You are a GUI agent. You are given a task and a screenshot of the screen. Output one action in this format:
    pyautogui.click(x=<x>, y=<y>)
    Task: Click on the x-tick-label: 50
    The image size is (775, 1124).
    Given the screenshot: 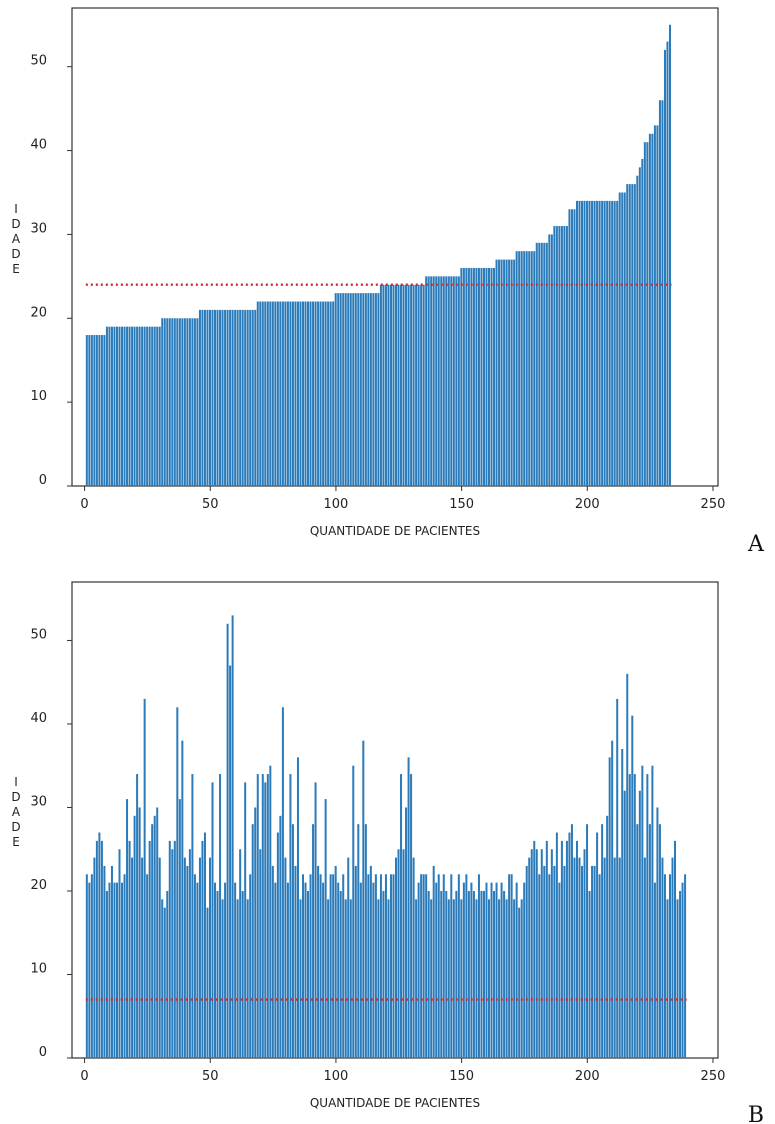 What is the action you would take?
    pyautogui.click(x=210, y=1076)
    